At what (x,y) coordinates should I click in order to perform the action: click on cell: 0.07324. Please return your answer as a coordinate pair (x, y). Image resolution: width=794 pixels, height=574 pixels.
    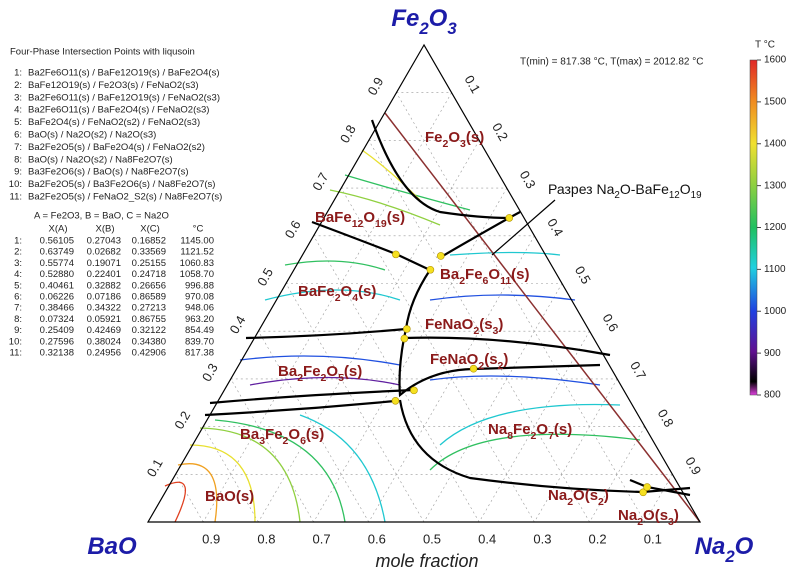
    Looking at the image, I should click on (57, 319).